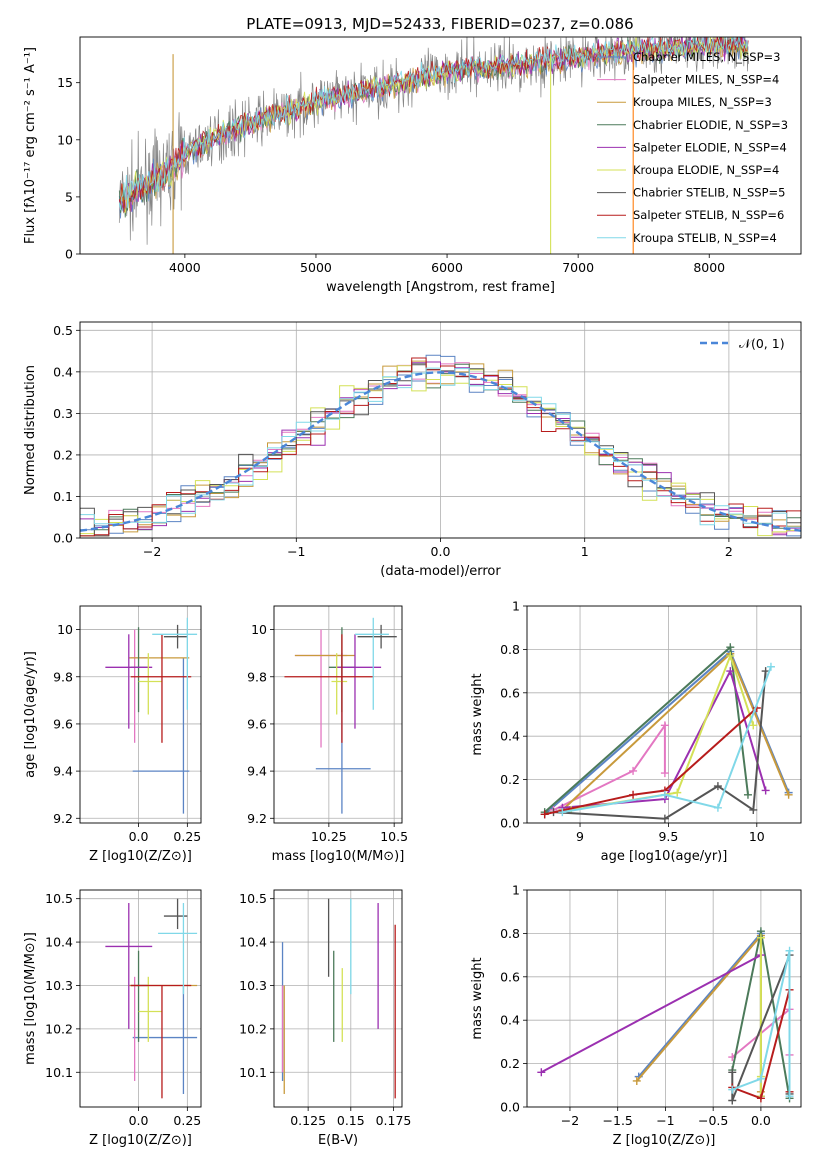 Image resolution: width=819 pixels, height=1170 pixels. What do you see at coordinates (702, 102) in the screenshot?
I see `legend-label: Kroupa MILES, N_SSP=3` at bounding box center [702, 102].